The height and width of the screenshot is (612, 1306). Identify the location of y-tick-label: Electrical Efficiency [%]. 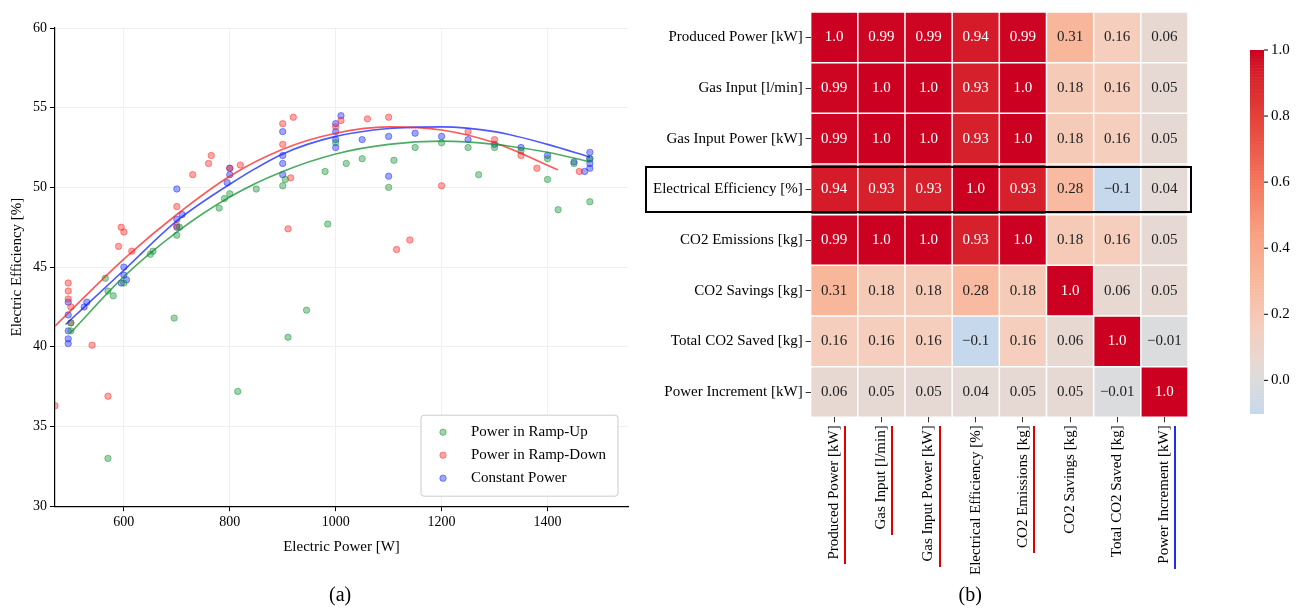
(727, 188).